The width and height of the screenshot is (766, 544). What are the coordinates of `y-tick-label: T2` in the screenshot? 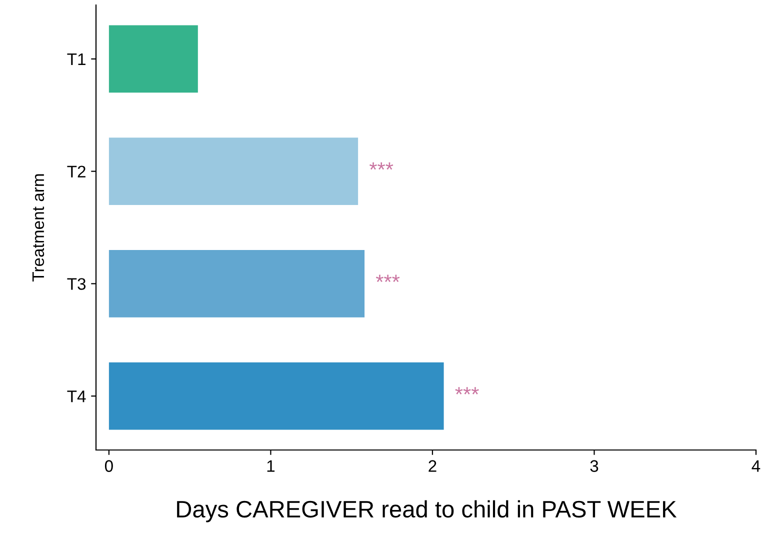 It's located at (76, 172).